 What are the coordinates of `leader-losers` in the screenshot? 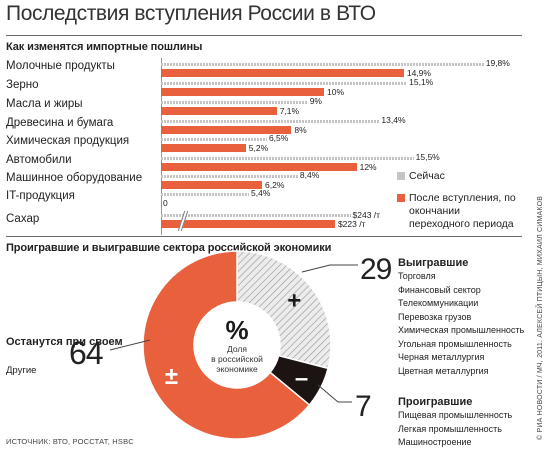 It's located at (334, 393).